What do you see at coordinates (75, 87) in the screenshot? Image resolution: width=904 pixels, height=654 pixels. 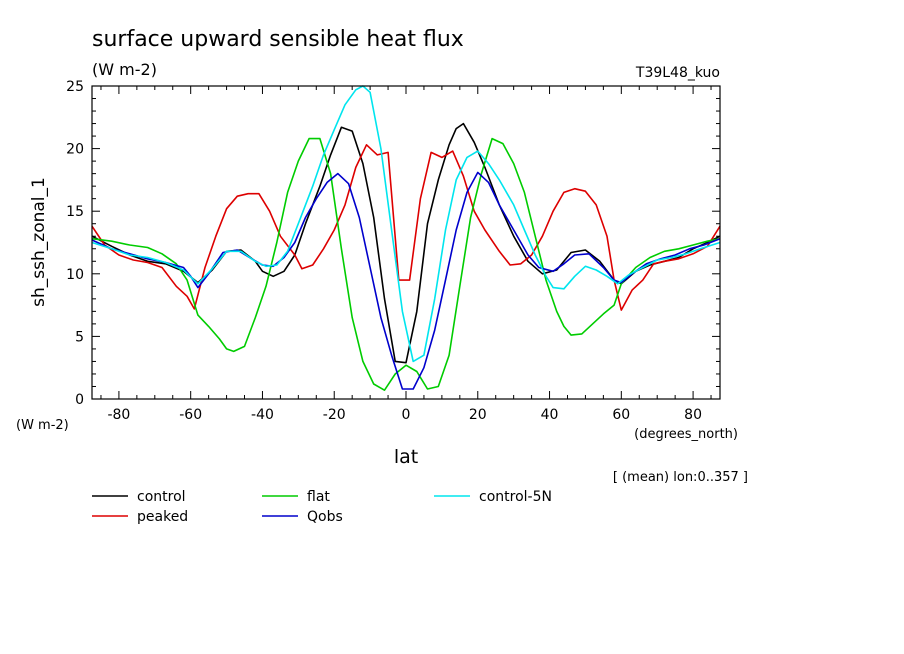 I see `y-tick-label: 25` at bounding box center [75, 87].